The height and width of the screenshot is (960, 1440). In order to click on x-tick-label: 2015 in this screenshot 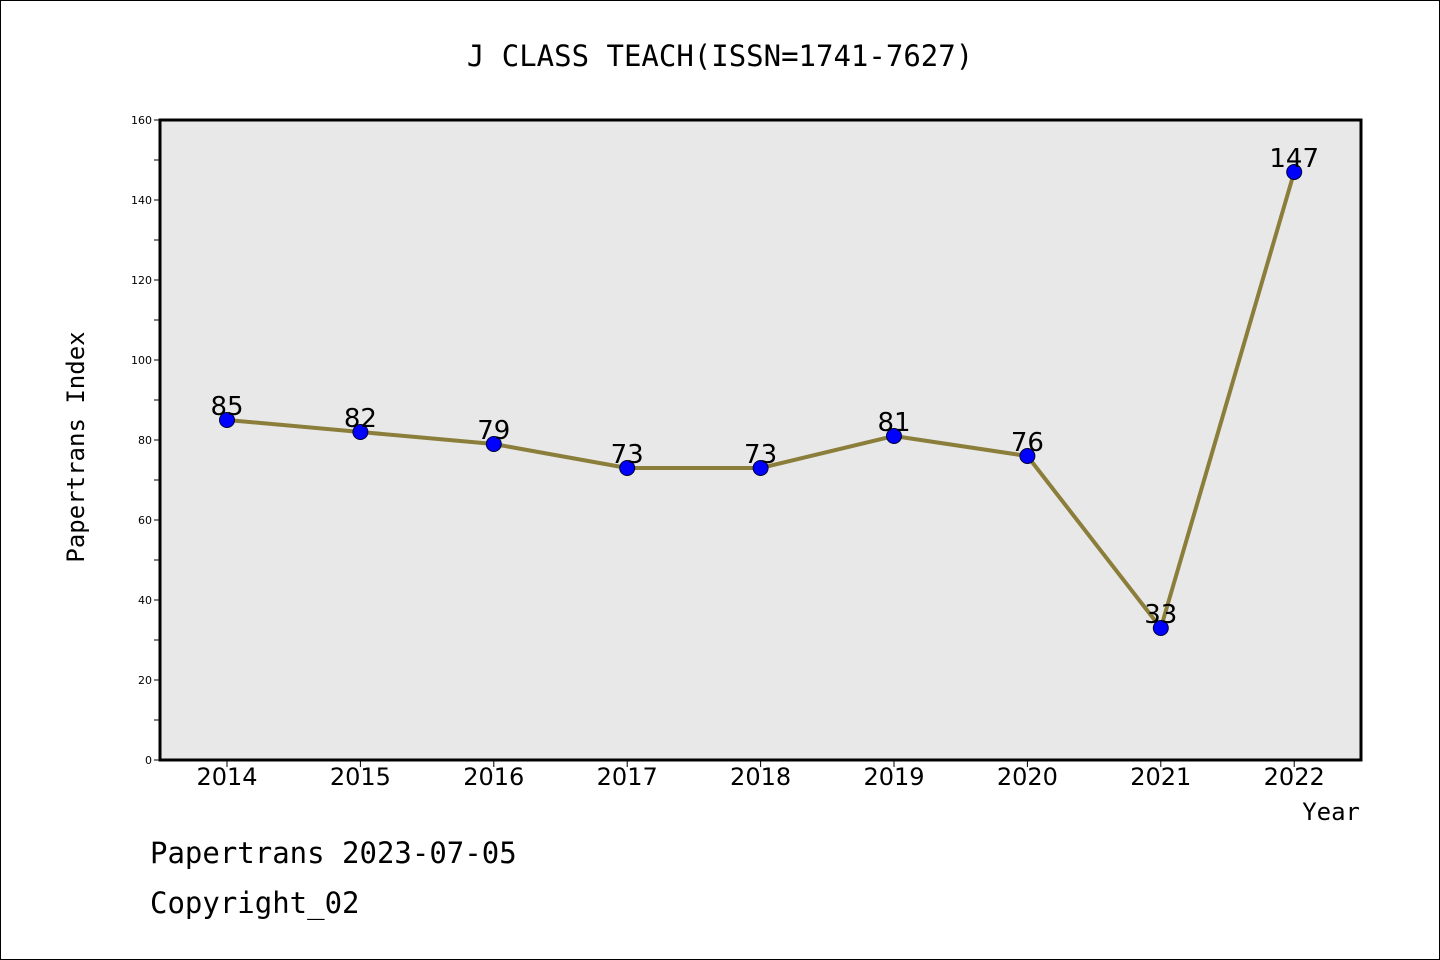, I will do `click(360, 777)`.